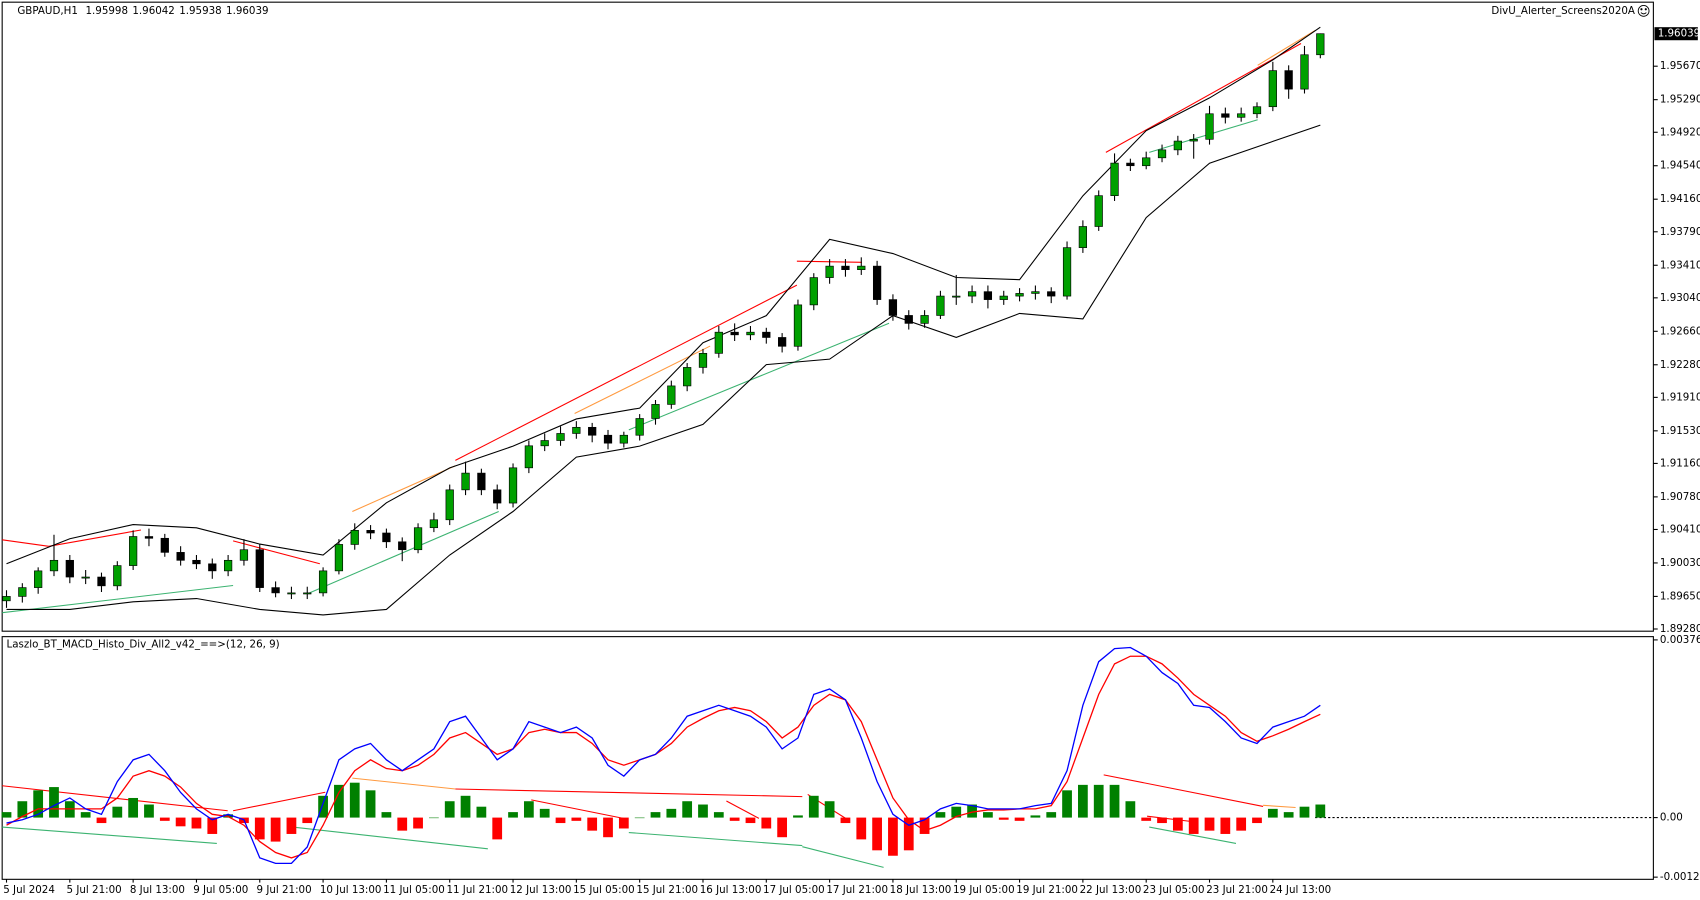 The image size is (1700, 900). Describe the element at coordinates (153, 11) in the screenshot. I see `high: 1.96042` at that location.